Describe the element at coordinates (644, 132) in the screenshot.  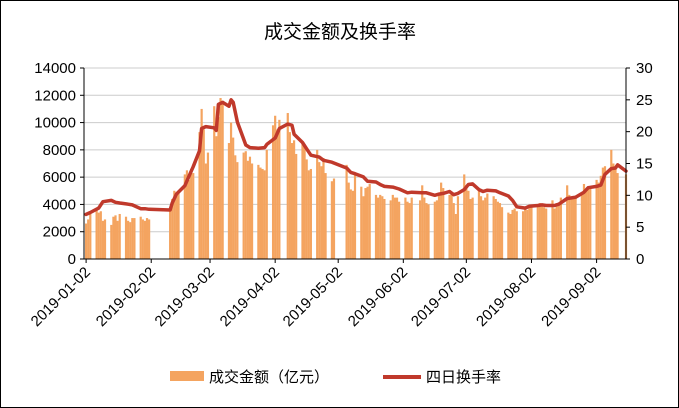
I see `y-right-tick-label: 20` at that location.